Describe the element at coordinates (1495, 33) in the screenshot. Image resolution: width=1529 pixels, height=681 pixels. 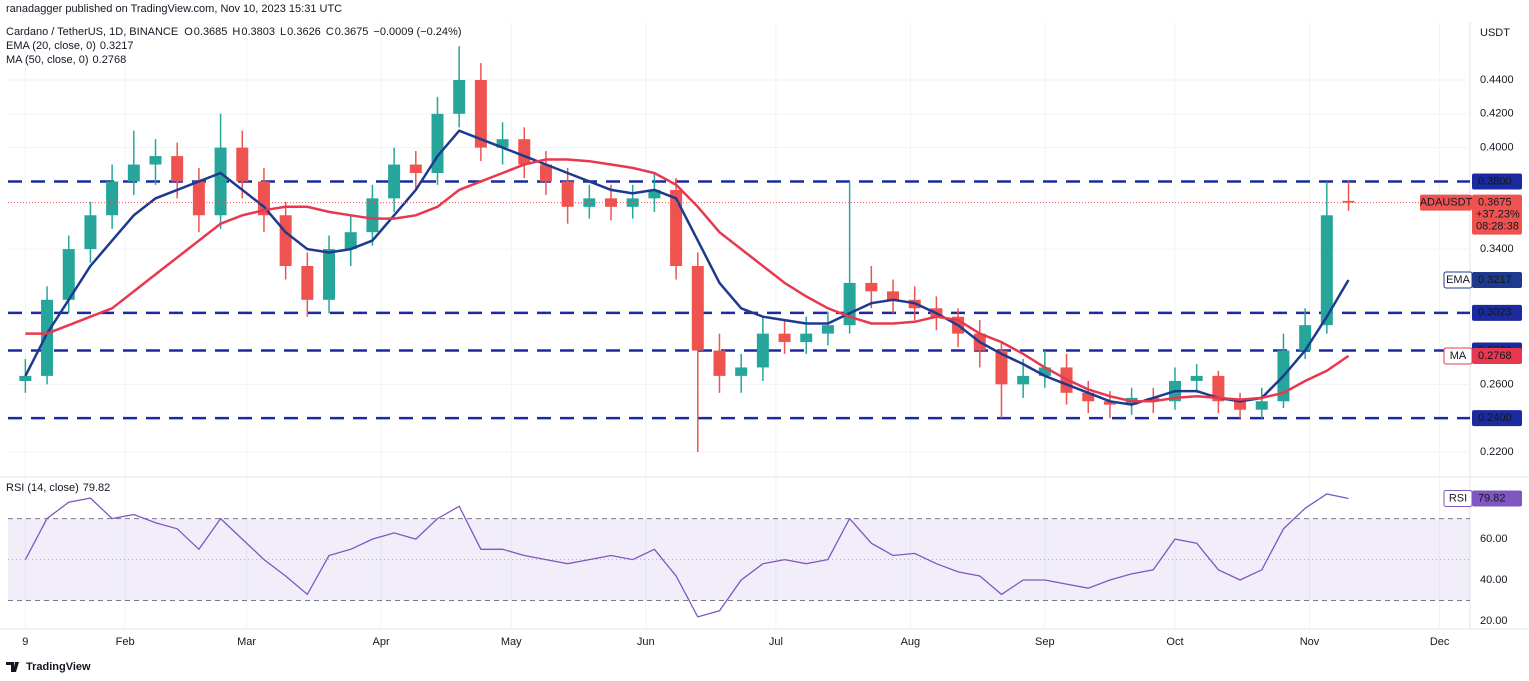
I see `currency: USDT` at that location.